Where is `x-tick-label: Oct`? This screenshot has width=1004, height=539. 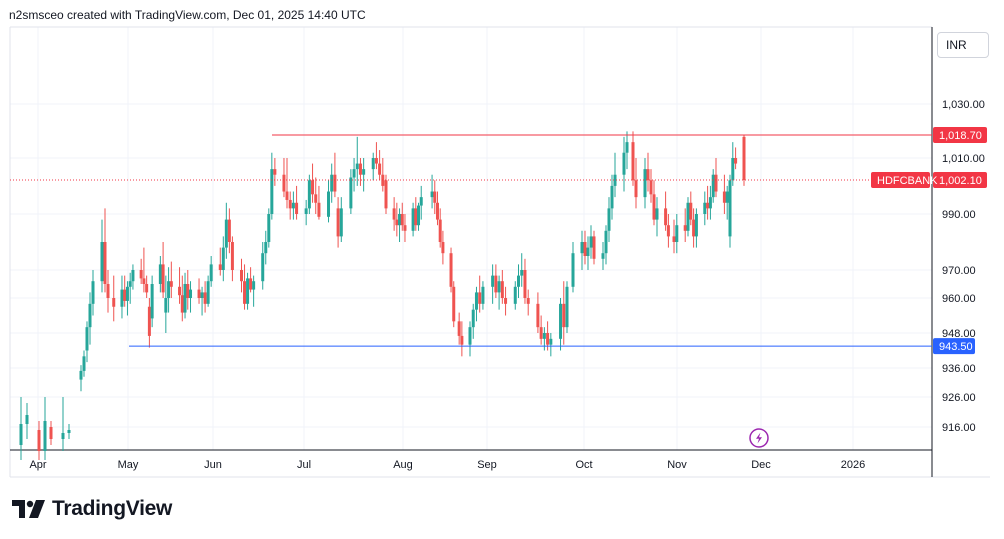 x-tick-label: Oct is located at coordinates (583, 465).